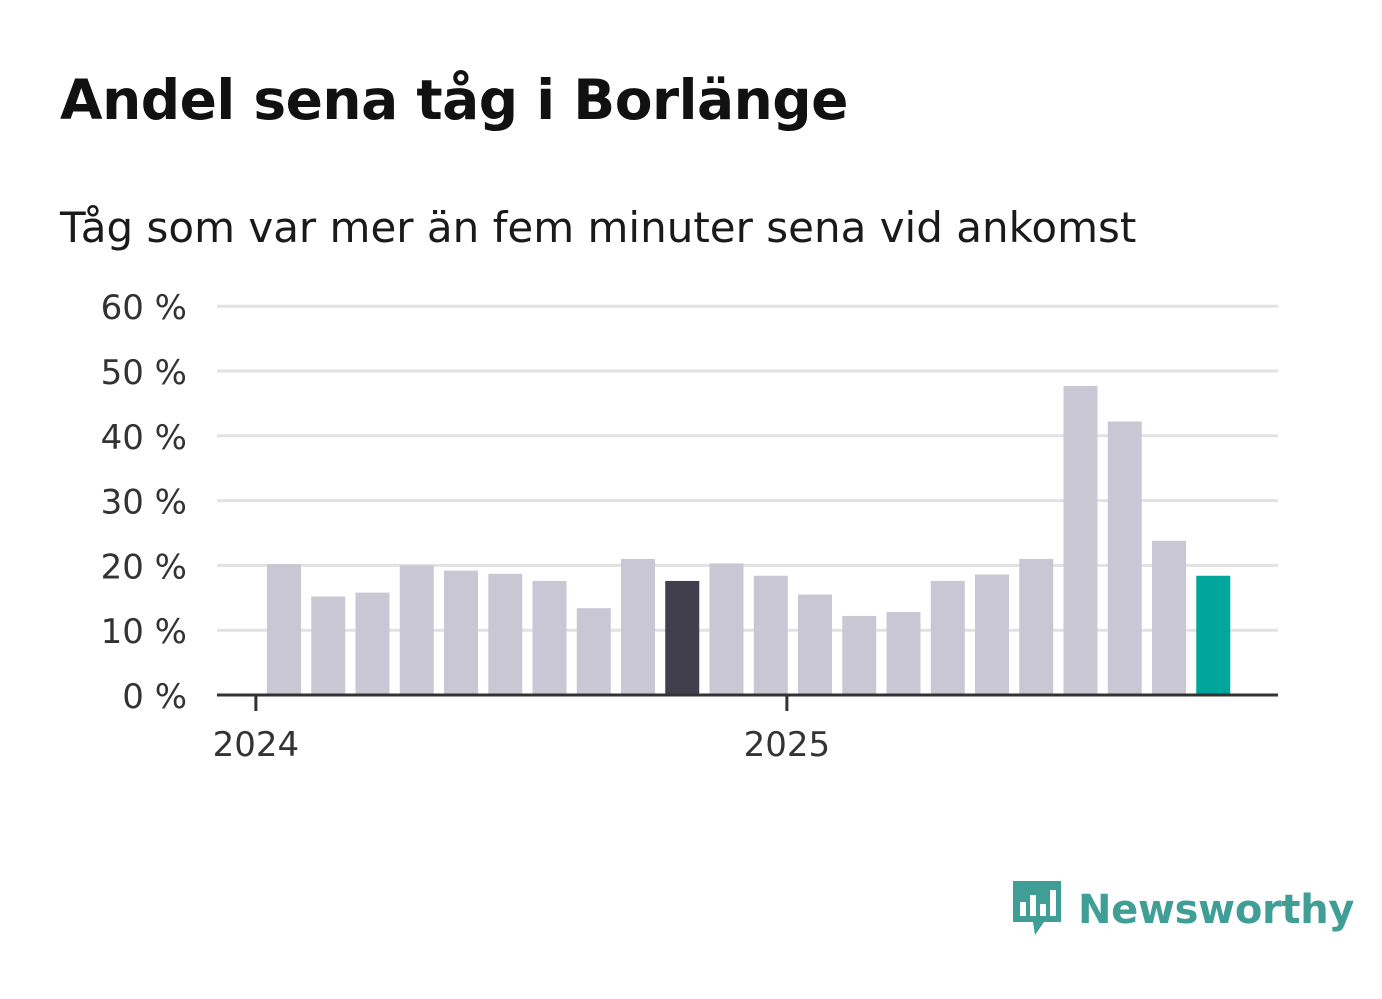  I want to click on x-tick-label: 2025, so click(787, 745).